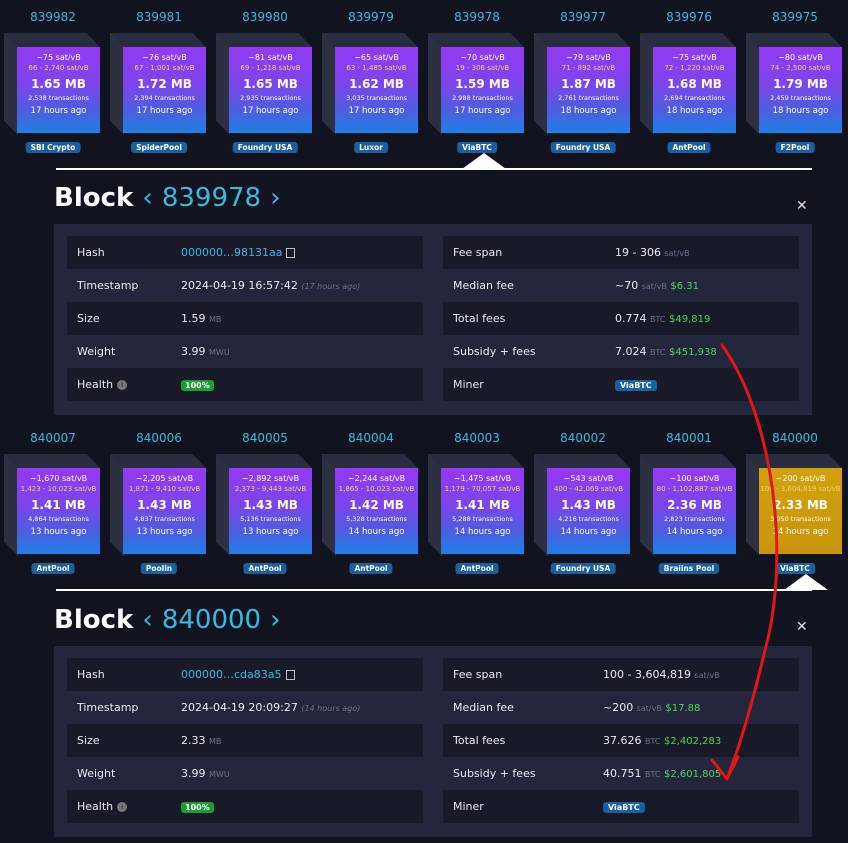 The height and width of the screenshot is (843, 848). I want to click on tx-count: 2,761 transactions, so click(588, 98).